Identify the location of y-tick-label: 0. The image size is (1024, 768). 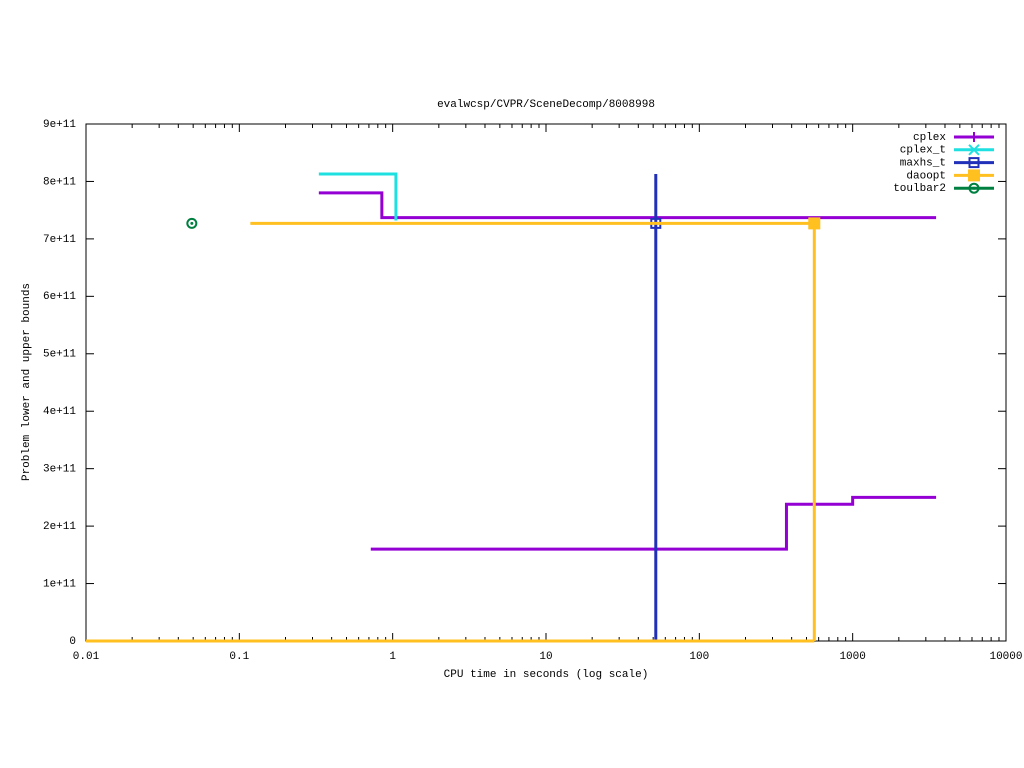
(72, 642).